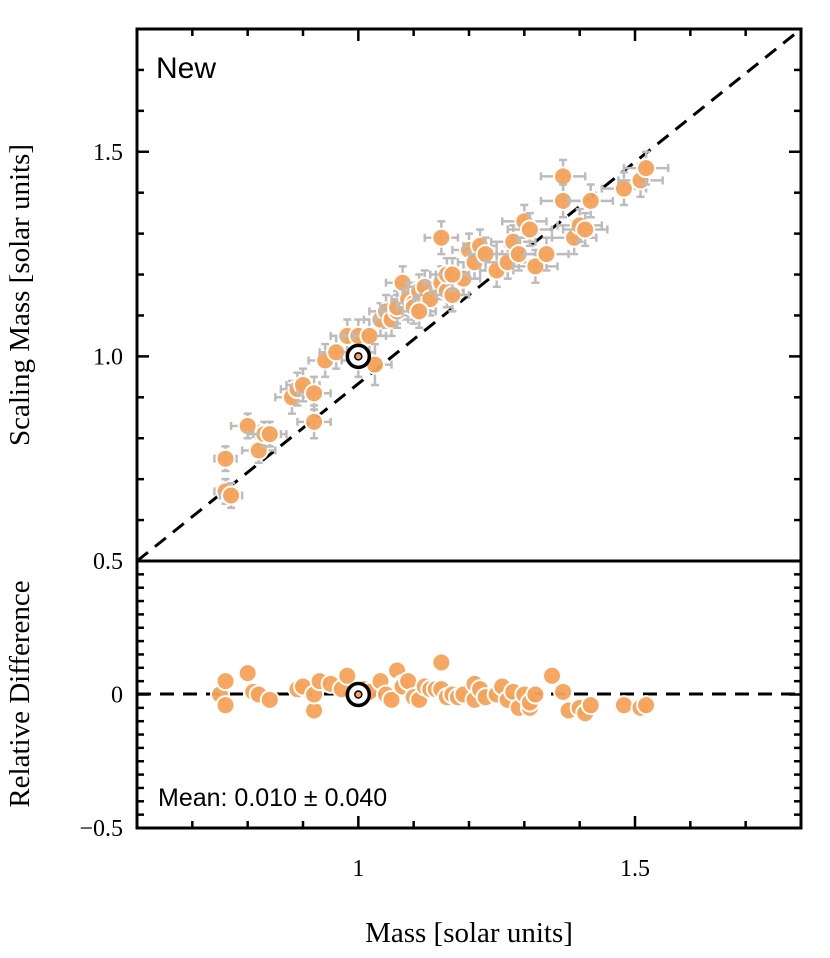 The image size is (830, 958). What do you see at coordinates (108, 357) in the screenshot?
I see `y-tick-label: 1.0` at bounding box center [108, 357].